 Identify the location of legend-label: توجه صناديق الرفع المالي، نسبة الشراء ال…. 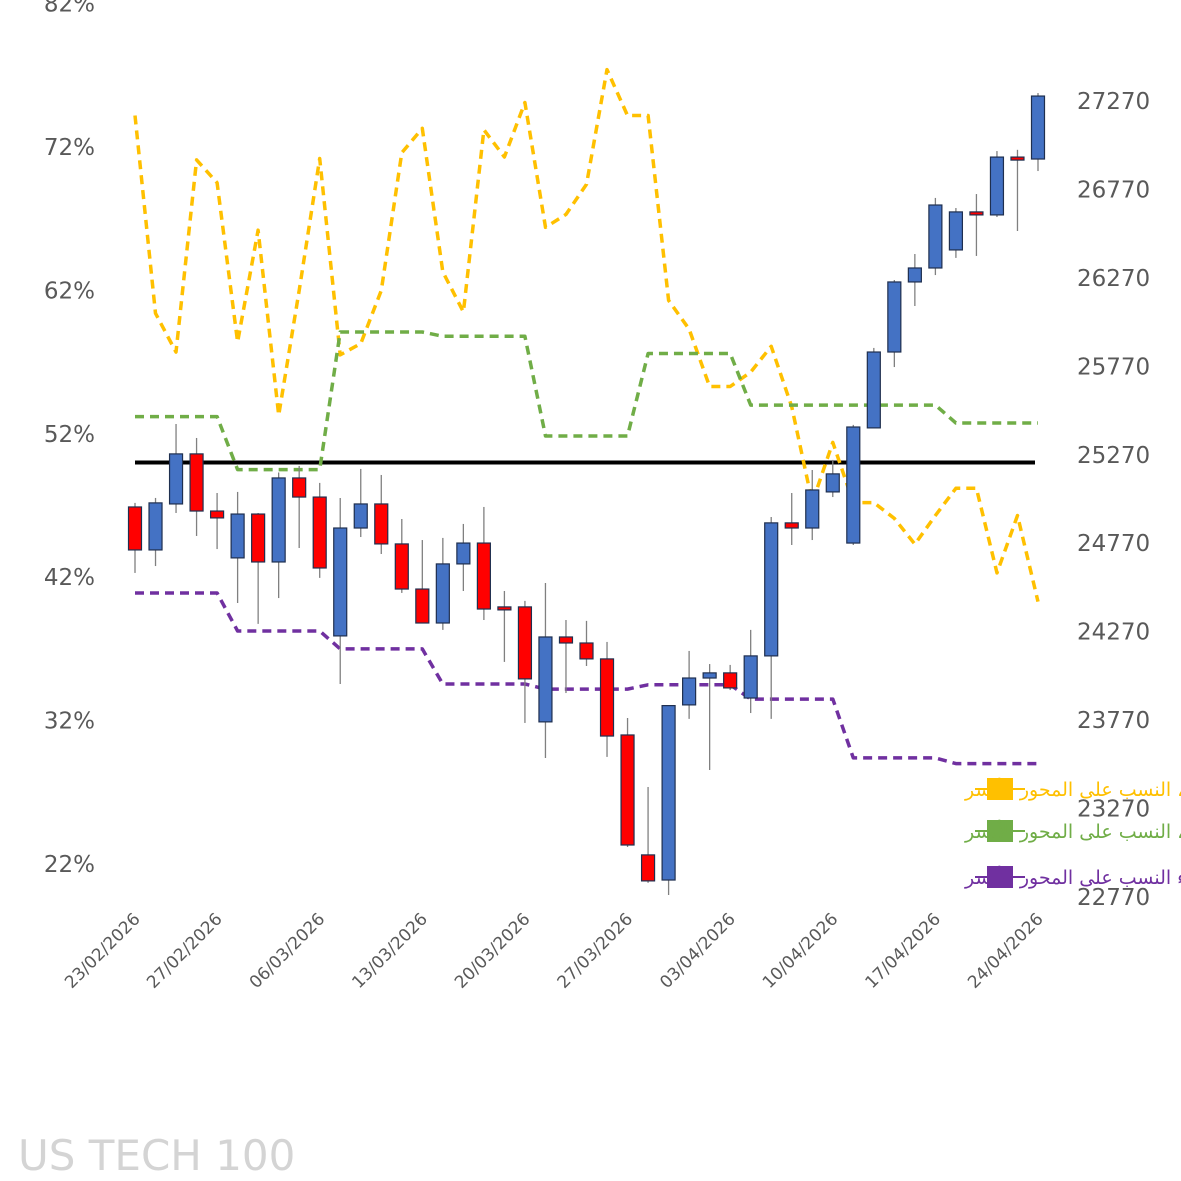
(1072, 877).